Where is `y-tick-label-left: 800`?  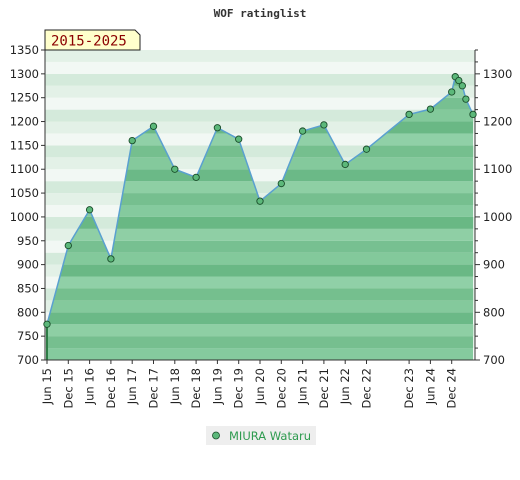 y-tick-label-left: 800 is located at coordinates (28, 312).